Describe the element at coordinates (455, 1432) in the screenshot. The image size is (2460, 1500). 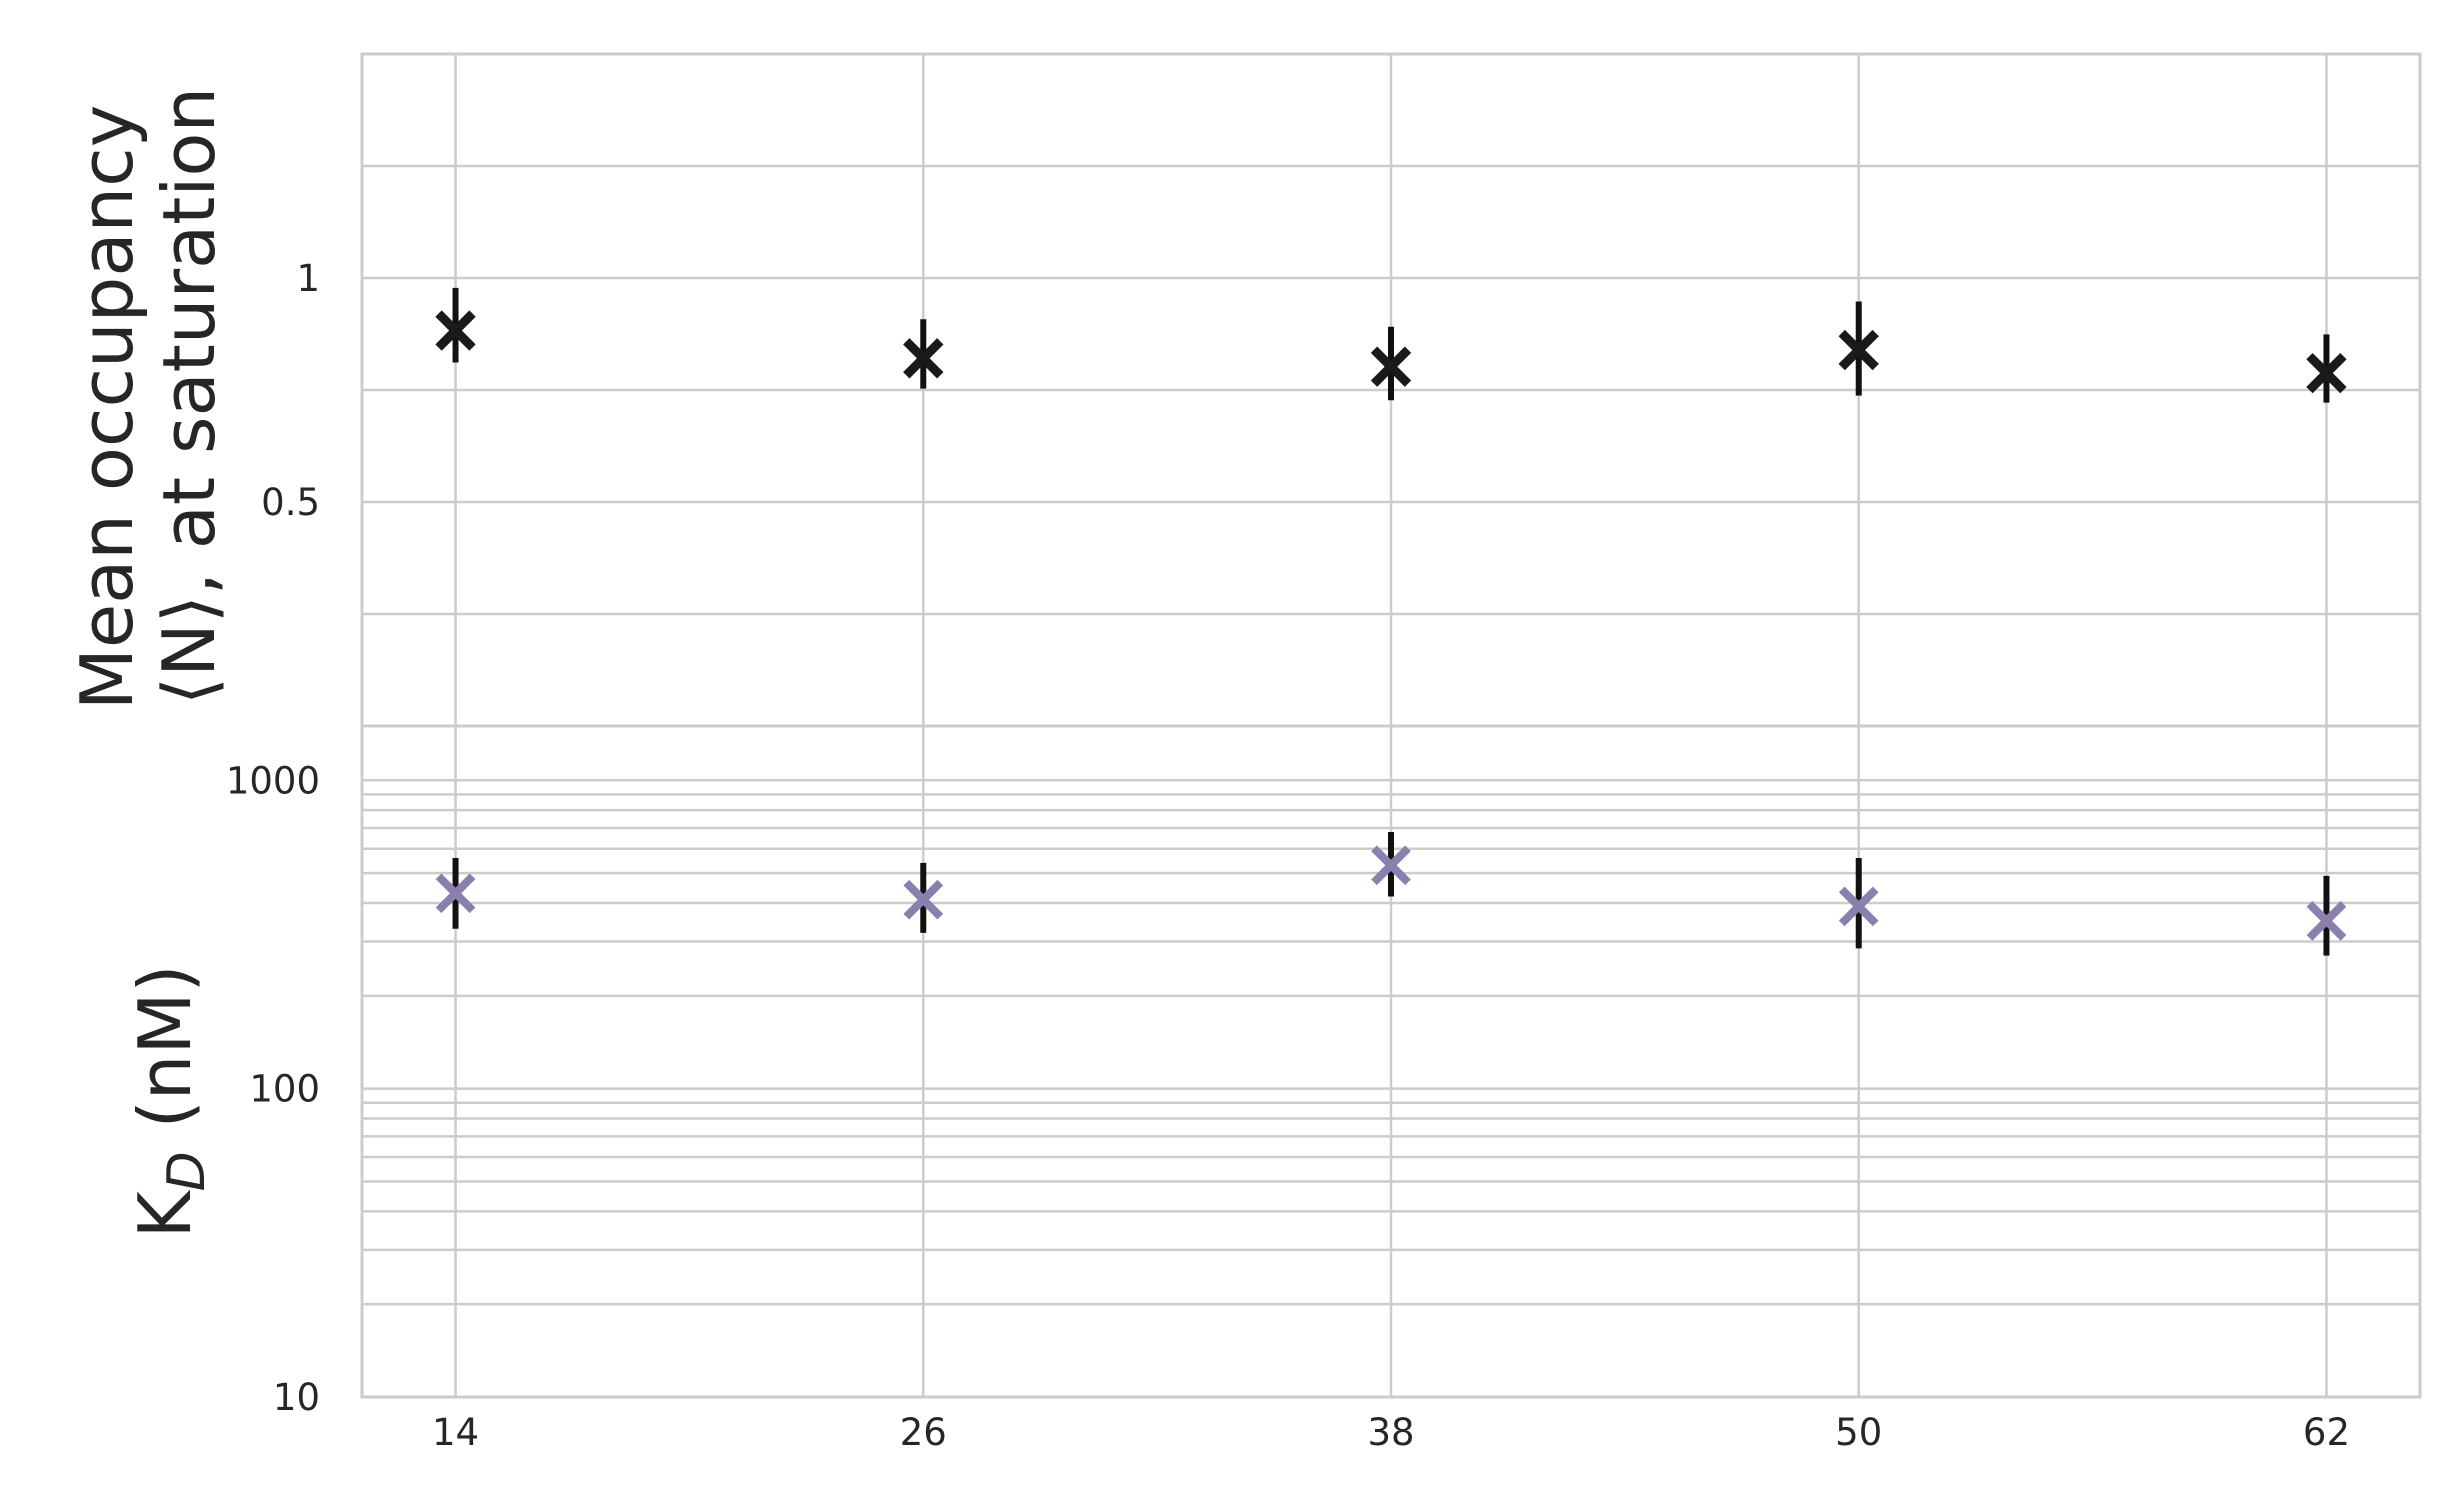
I see `x-tick-label-0: 14` at that location.